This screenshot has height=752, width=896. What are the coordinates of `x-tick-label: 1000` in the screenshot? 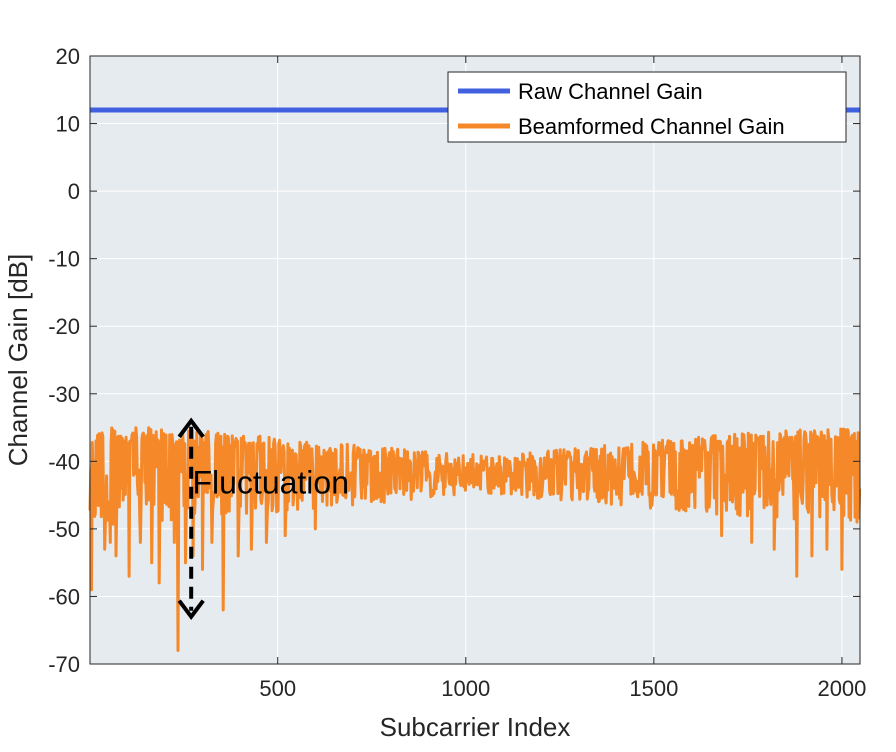 It's located at (465, 688).